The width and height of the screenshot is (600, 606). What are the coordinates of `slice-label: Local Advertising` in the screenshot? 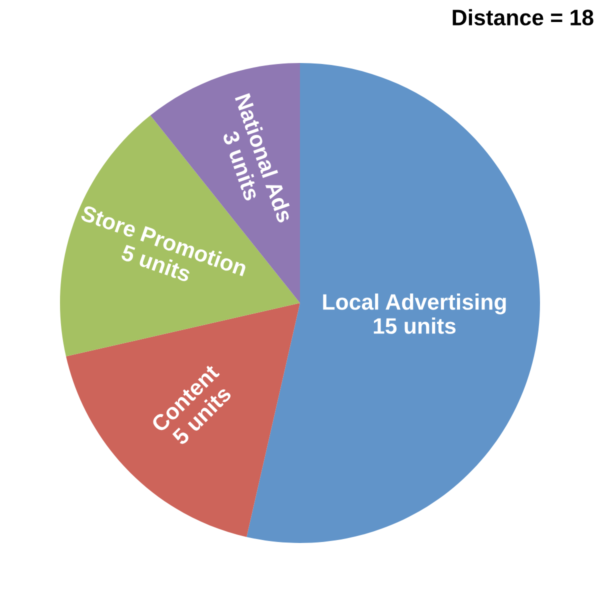 It's located at (414, 304).